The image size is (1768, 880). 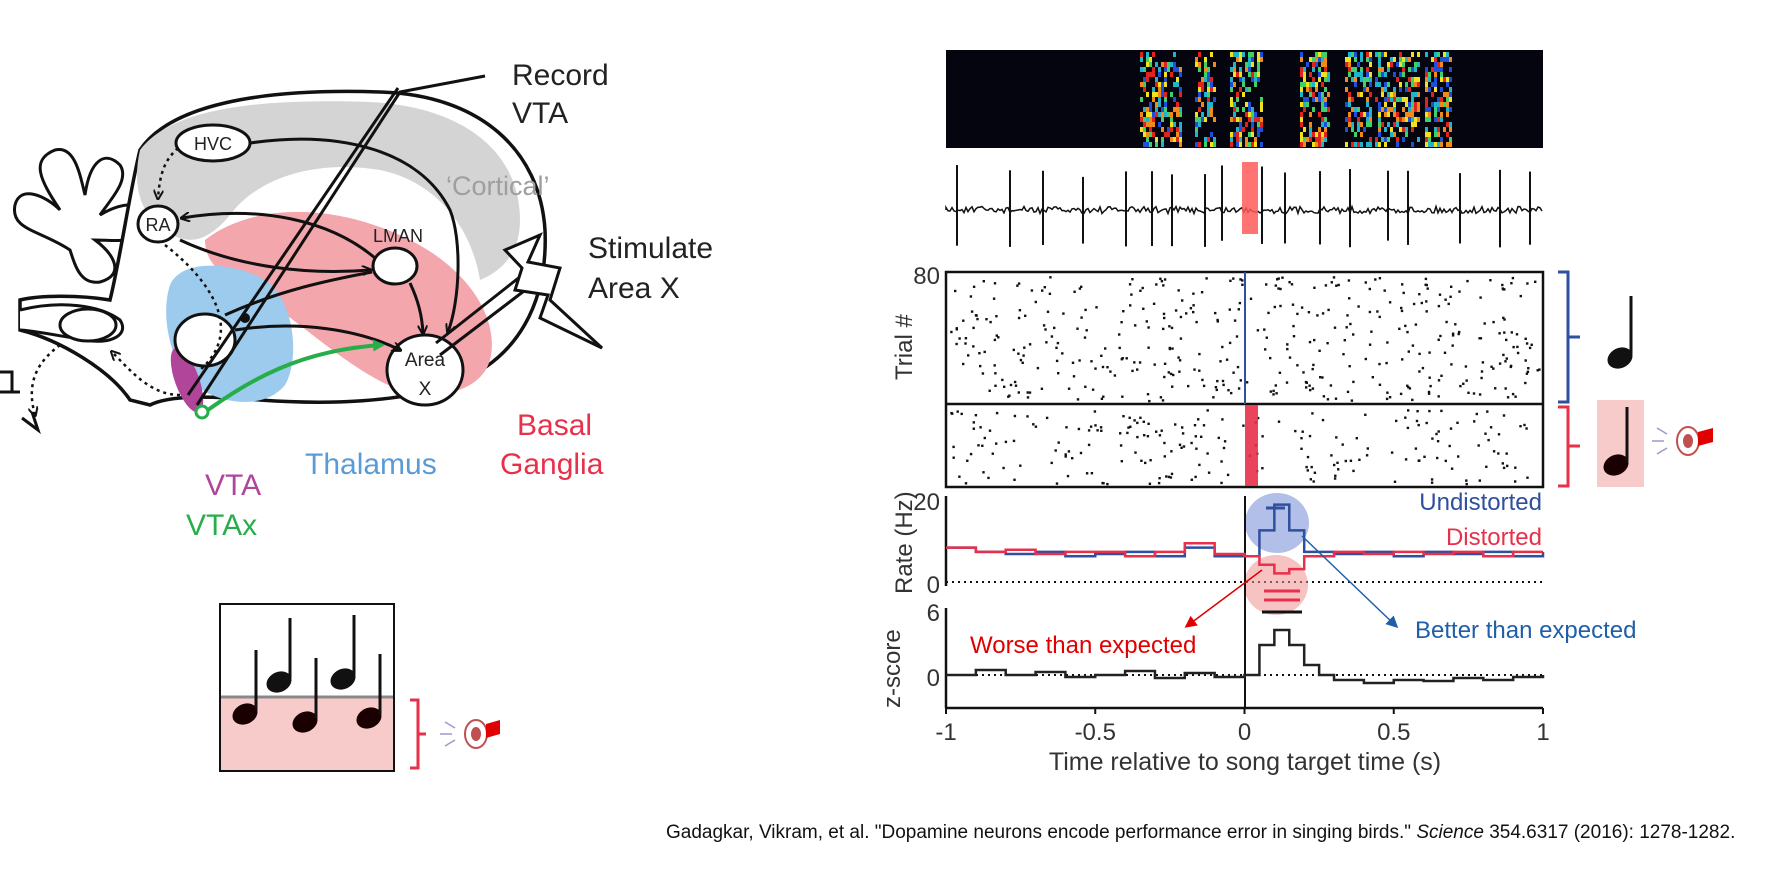 I want to click on z-tick-6: 6, so click(x=933, y=613).